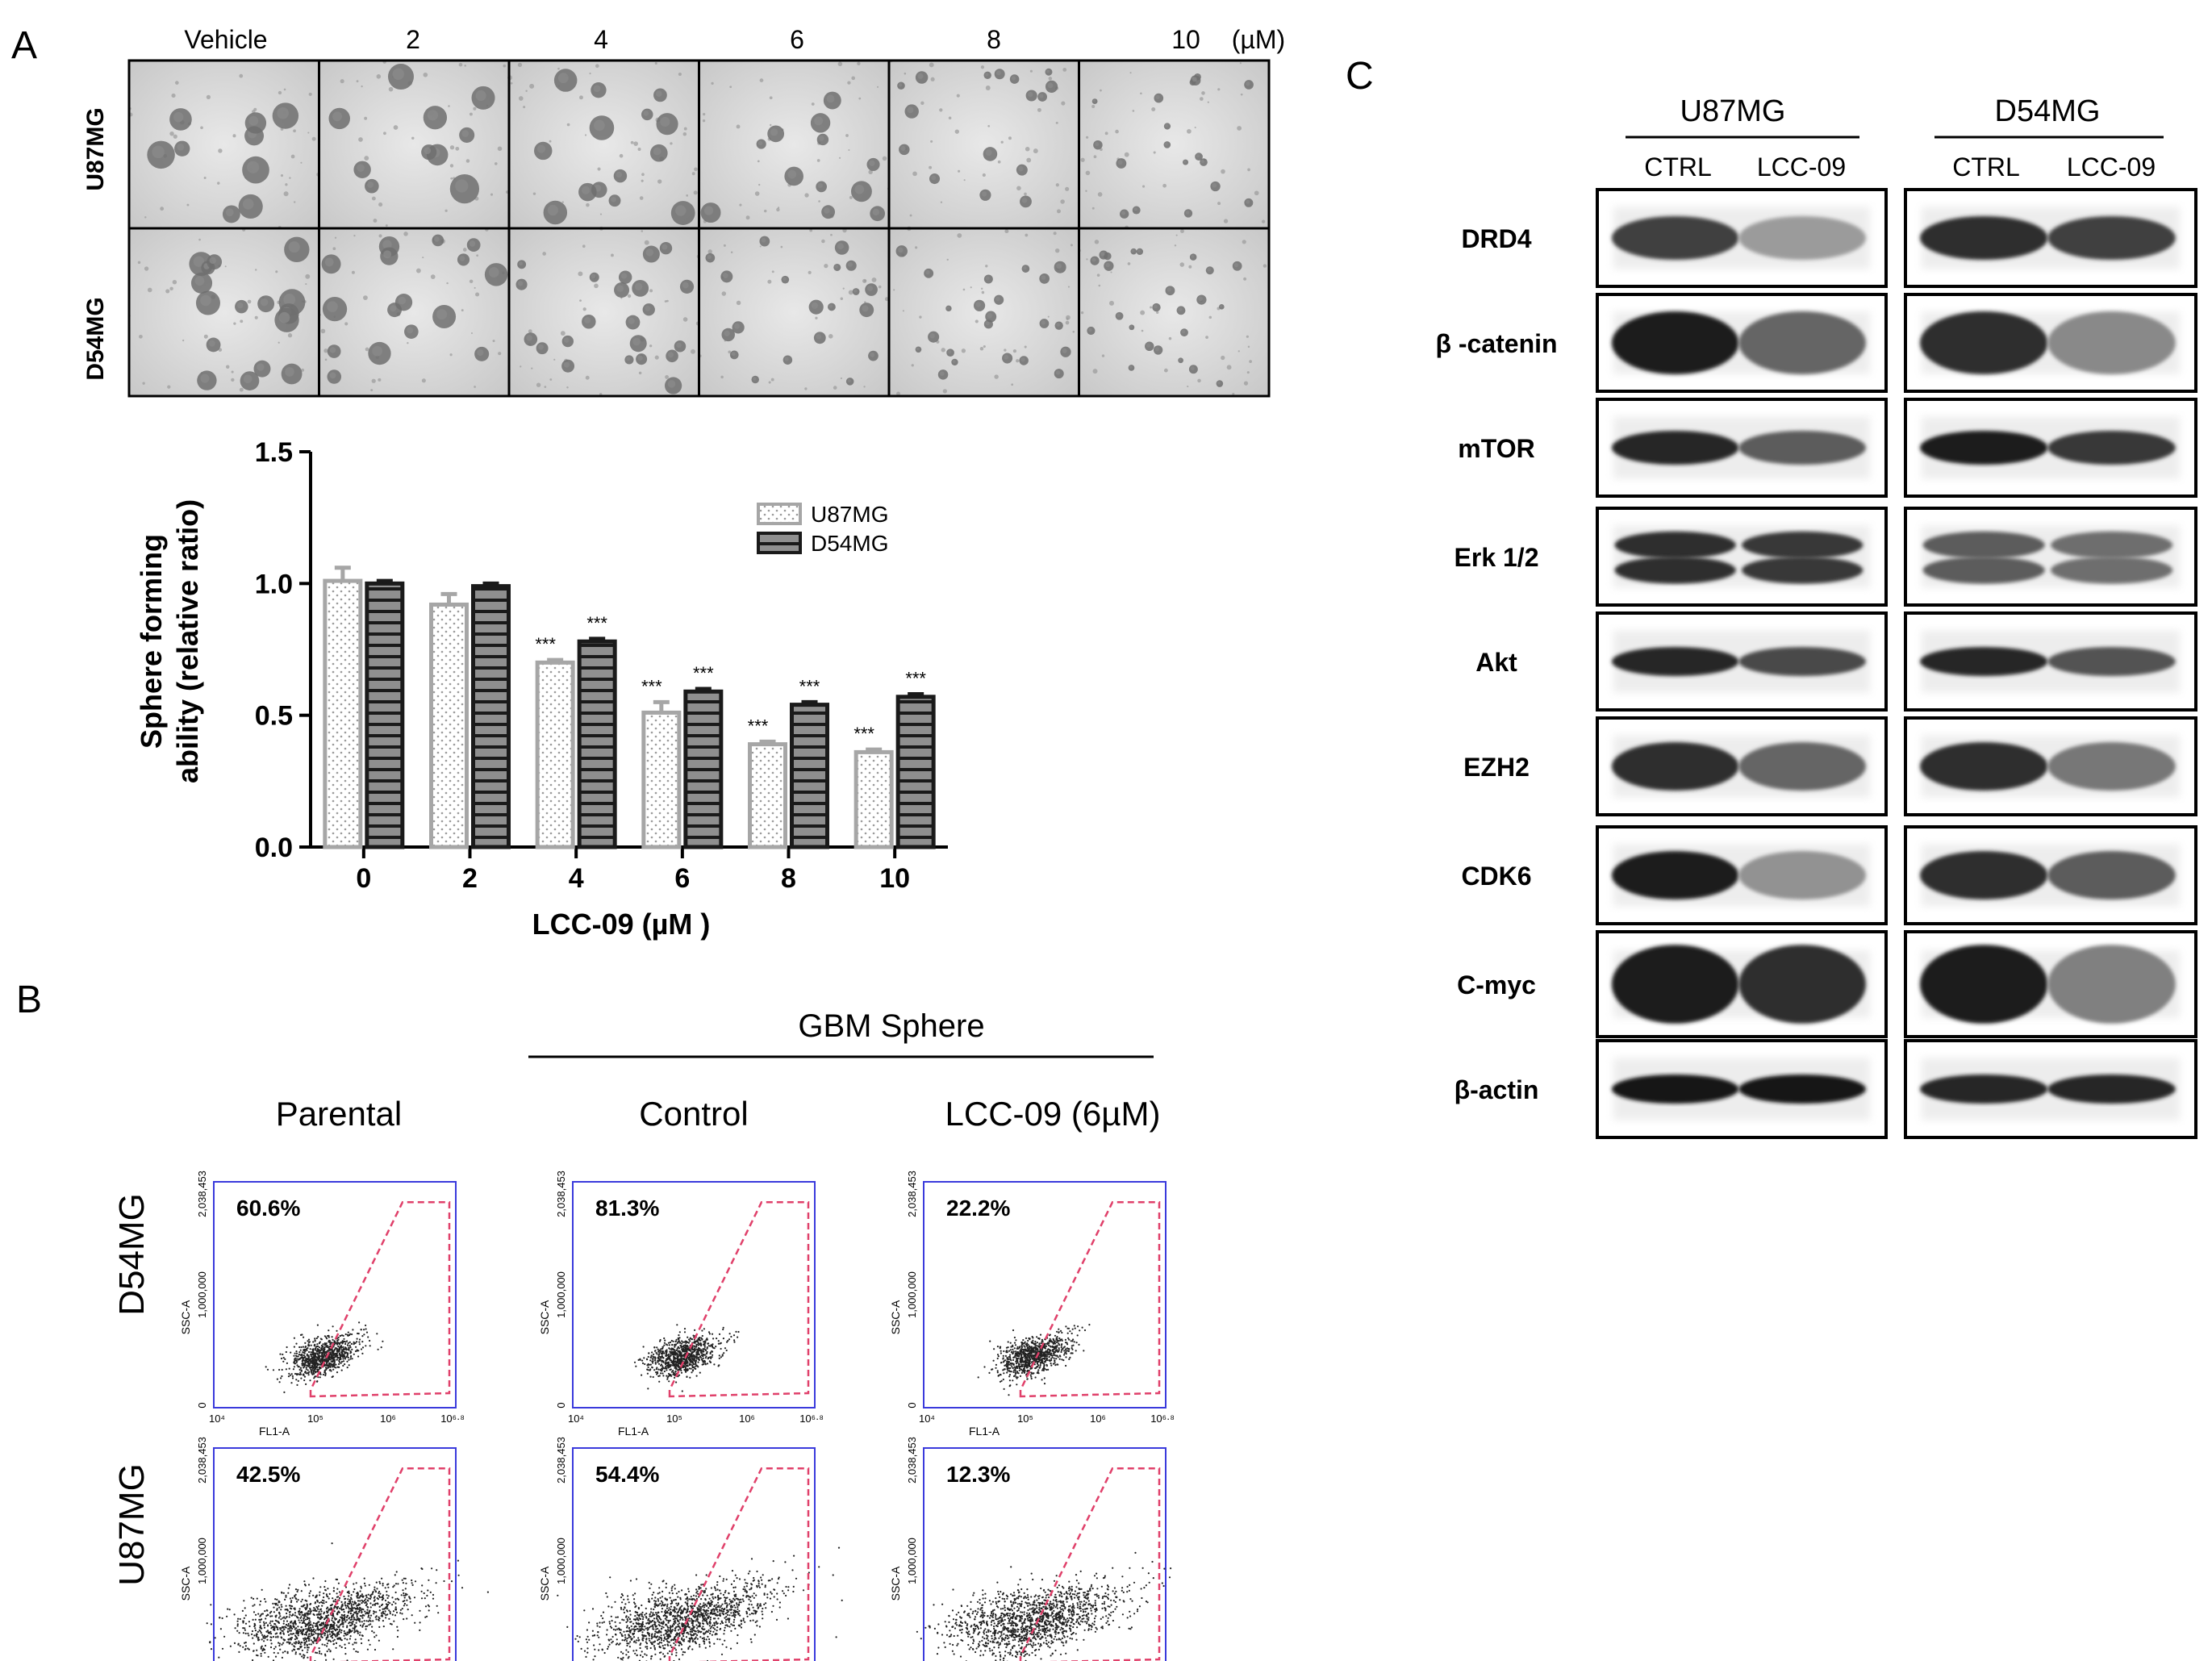 The height and width of the screenshot is (1661, 2212). Describe the element at coordinates (24, 45) in the screenshot. I see `panel-a-letter: A` at that location.